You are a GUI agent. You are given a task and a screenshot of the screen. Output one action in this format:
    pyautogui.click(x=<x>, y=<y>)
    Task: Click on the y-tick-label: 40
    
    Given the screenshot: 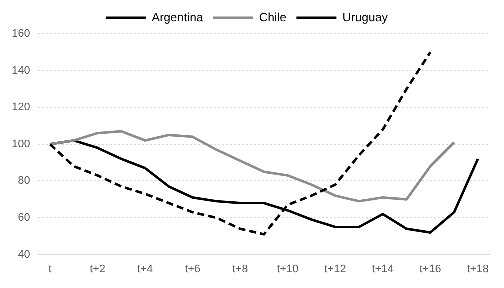 What is the action you would take?
    pyautogui.click(x=24, y=254)
    